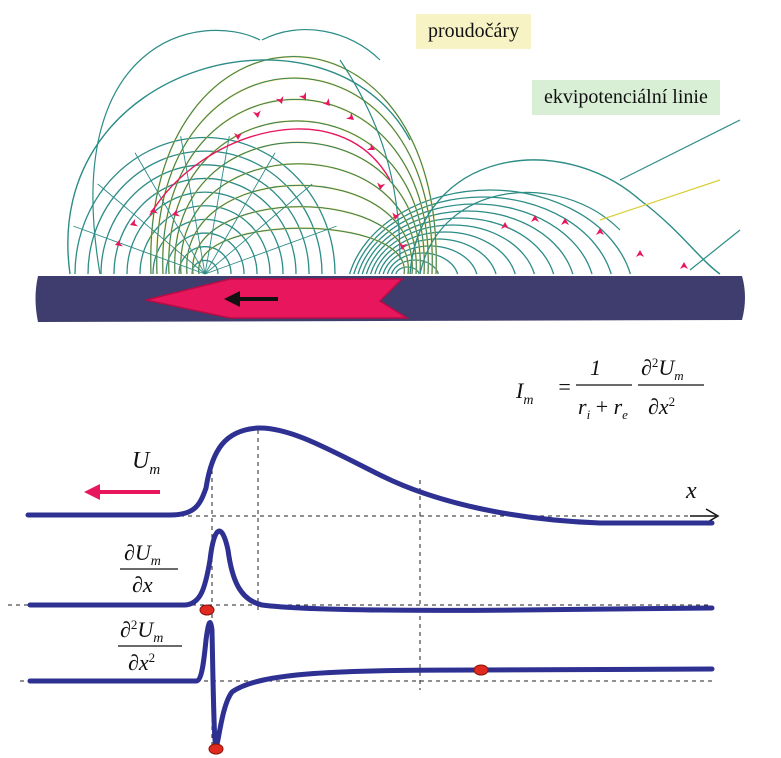 The image size is (781, 758). What do you see at coordinates (626, 97) in the screenshot?
I see `equipotential-legend: ekvipotenciální linie` at bounding box center [626, 97].